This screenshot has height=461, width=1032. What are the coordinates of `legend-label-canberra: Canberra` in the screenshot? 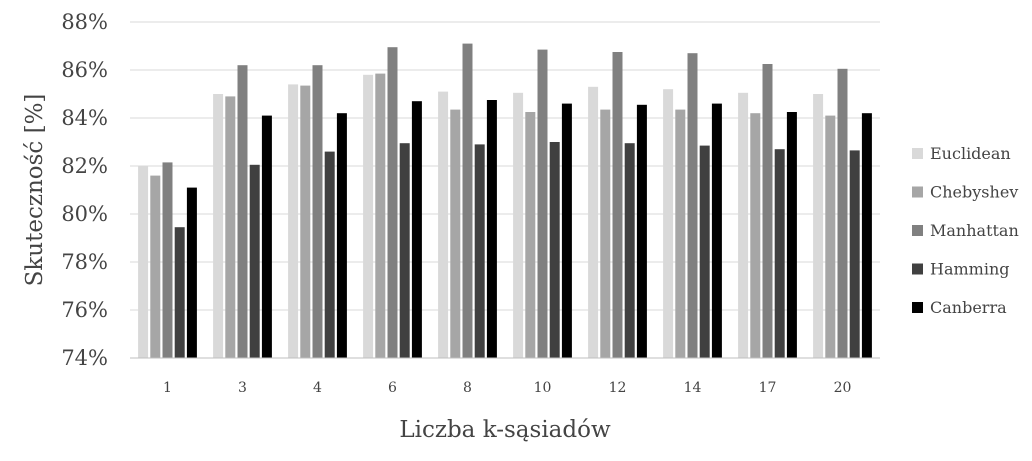 It's located at (968, 307).